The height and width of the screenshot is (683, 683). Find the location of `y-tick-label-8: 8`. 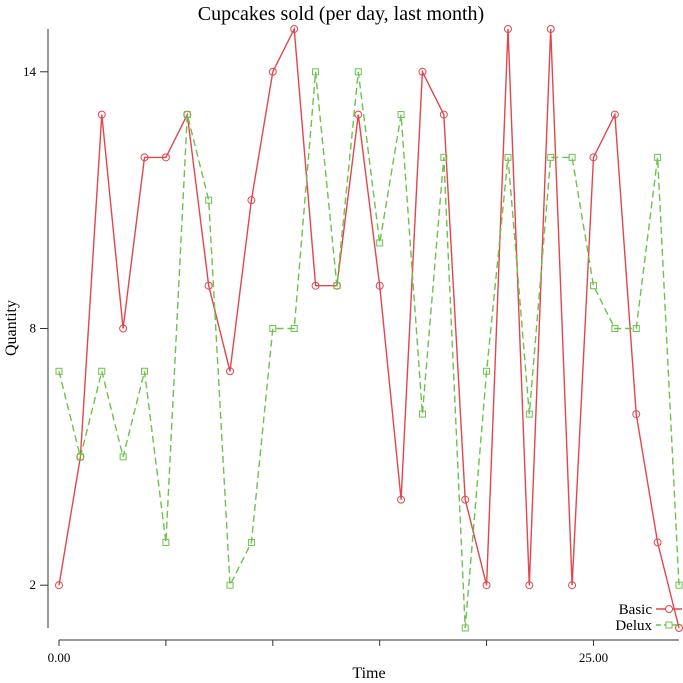

y-tick-label-8: 8 is located at coordinates (33, 328).